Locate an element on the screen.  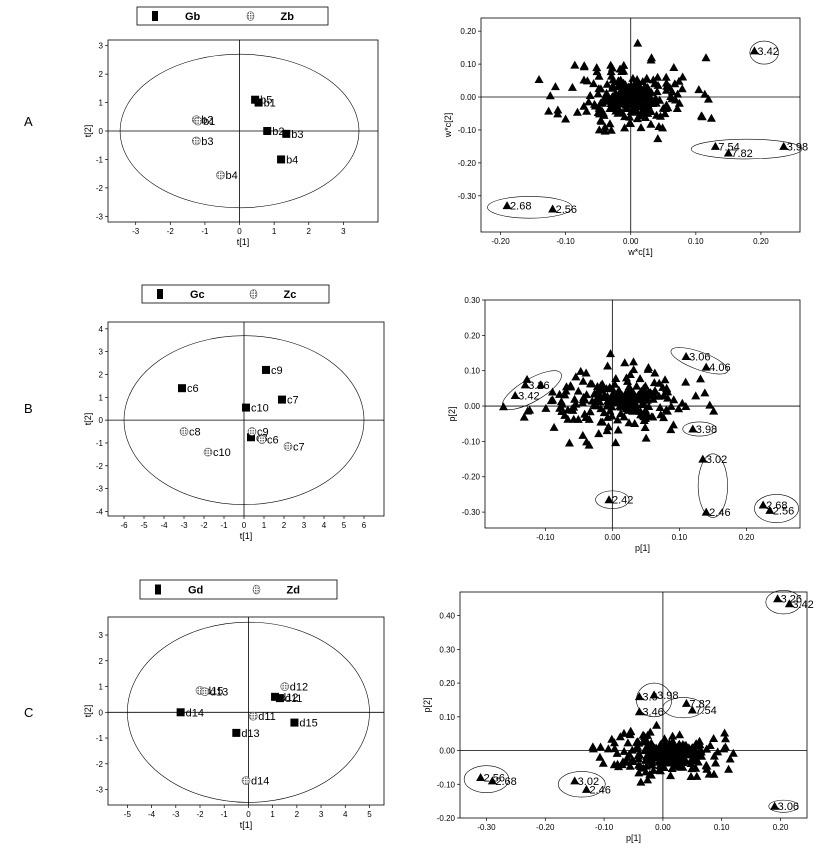
B-scores-plot-frame is located at coordinates (246, 419).